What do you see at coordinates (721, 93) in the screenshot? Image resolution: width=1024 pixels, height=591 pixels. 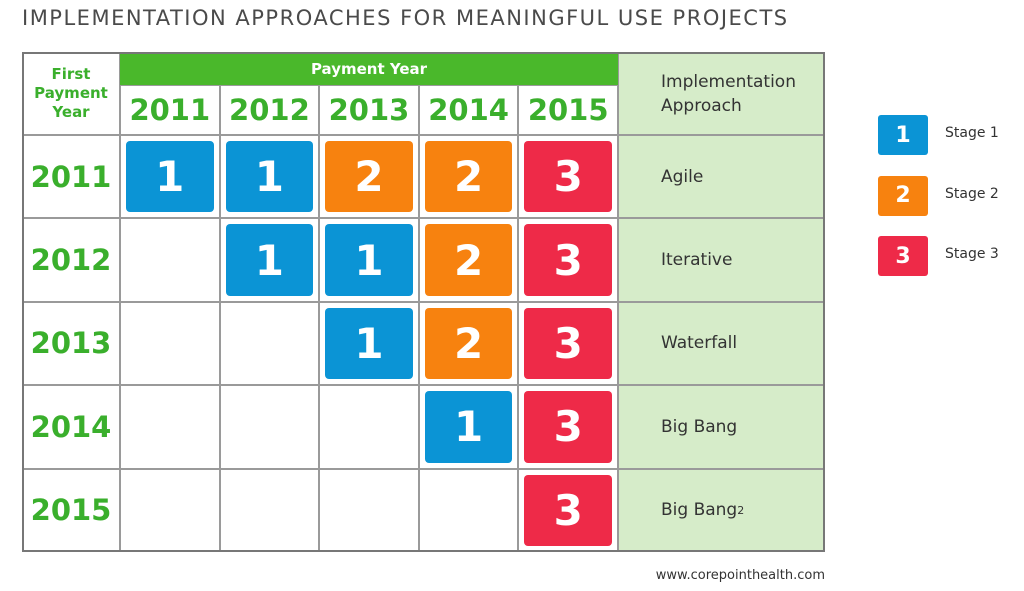 I see `approach-header: Implementation Approach` at bounding box center [721, 93].